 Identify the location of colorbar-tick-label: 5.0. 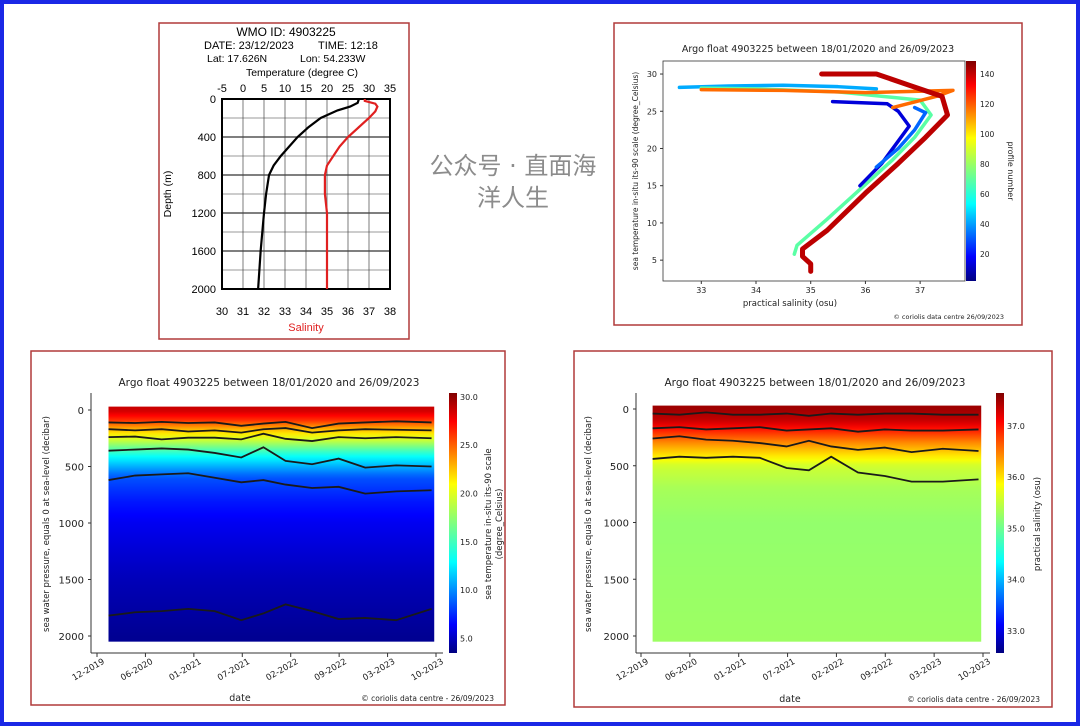
(466, 639).